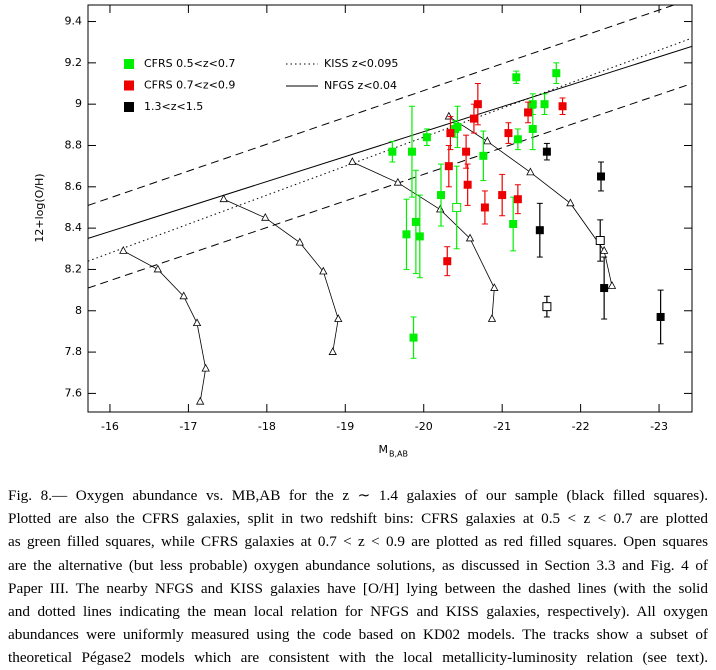 The image size is (716, 670). Describe the element at coordinates (188, 426) in the screenshot. I see `x-tick-label: -17` at that location.